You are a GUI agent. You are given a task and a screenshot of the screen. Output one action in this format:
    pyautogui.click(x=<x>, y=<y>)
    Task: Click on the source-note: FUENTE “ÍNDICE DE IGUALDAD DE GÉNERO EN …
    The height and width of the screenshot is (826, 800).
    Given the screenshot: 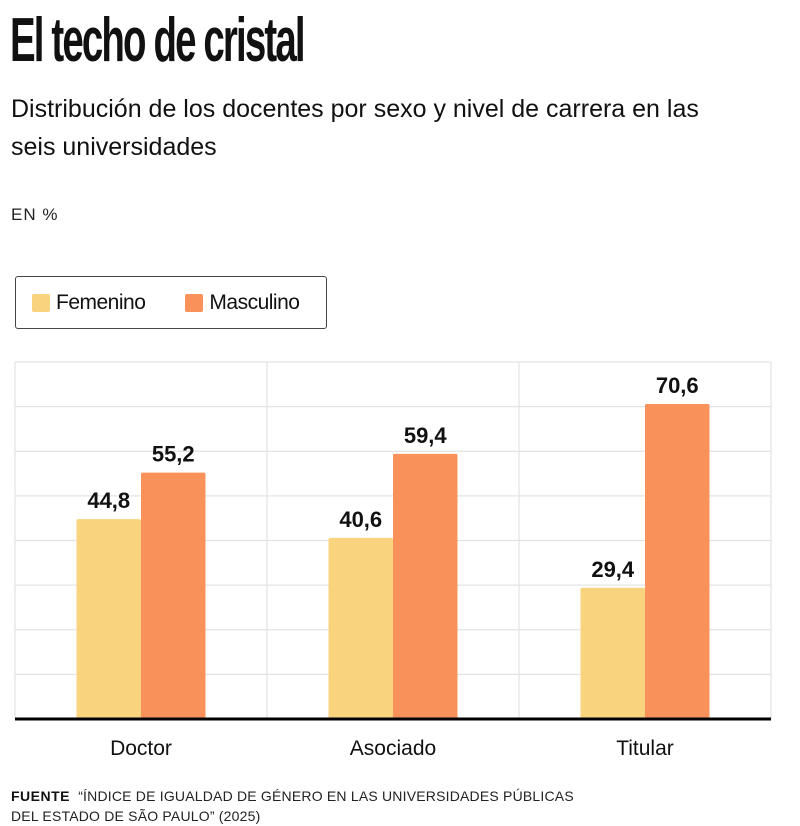 What is the action you would take?
    pyautogui.click(x=292, y=806)
    